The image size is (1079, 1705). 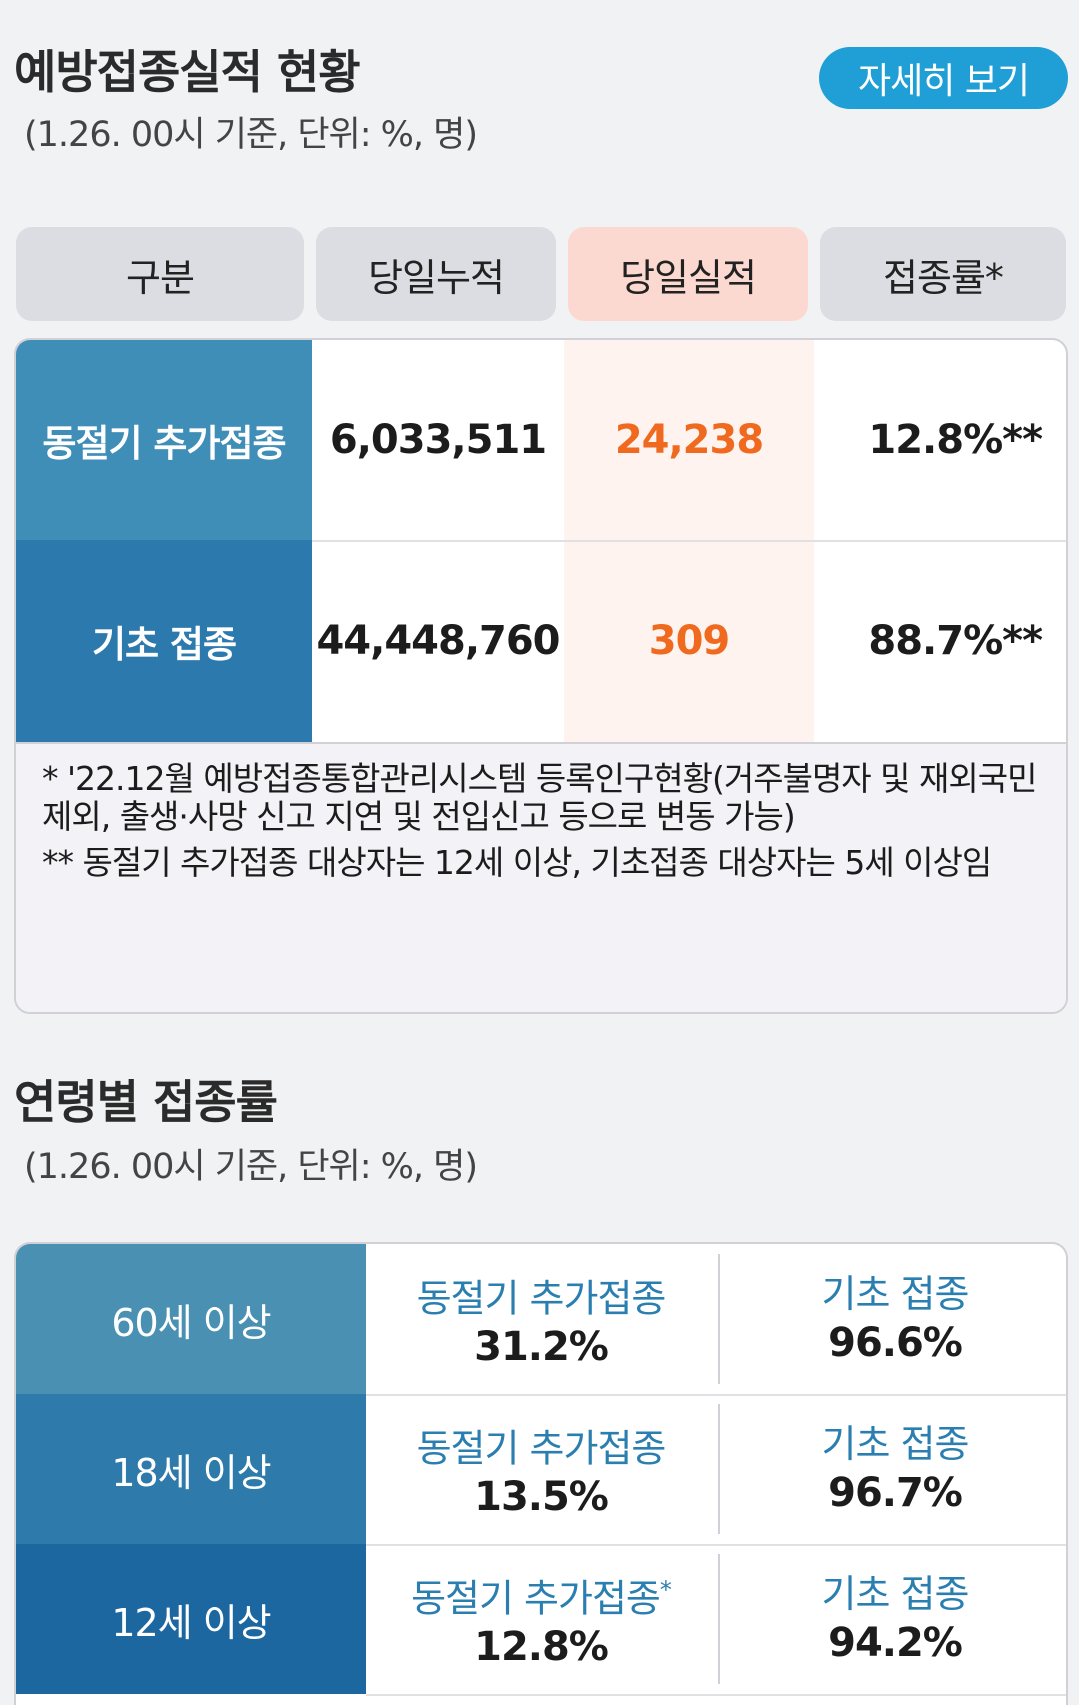 I want to click on age-label-18: 18세 이상, so click(x=191, y=1469).